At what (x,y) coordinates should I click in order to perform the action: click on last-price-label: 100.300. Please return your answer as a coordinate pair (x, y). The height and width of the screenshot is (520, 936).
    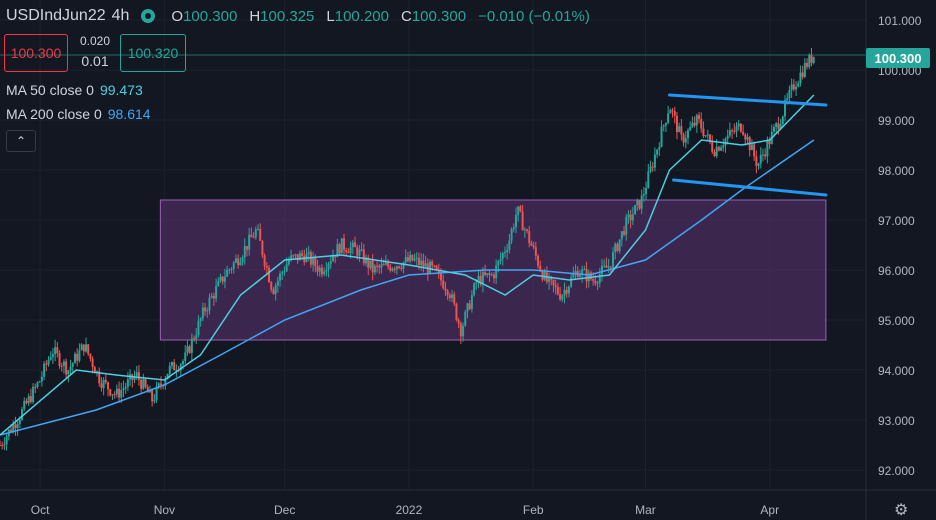
    Looking at the image, I should click on (898, 58).